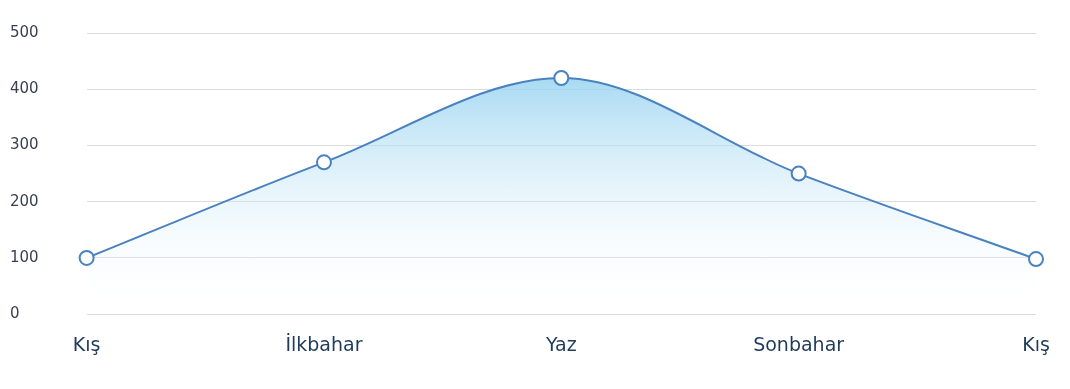  Describe the element at coordinates (24, 144) in the screenshot. I see `y-tick-label: 300` at that location.